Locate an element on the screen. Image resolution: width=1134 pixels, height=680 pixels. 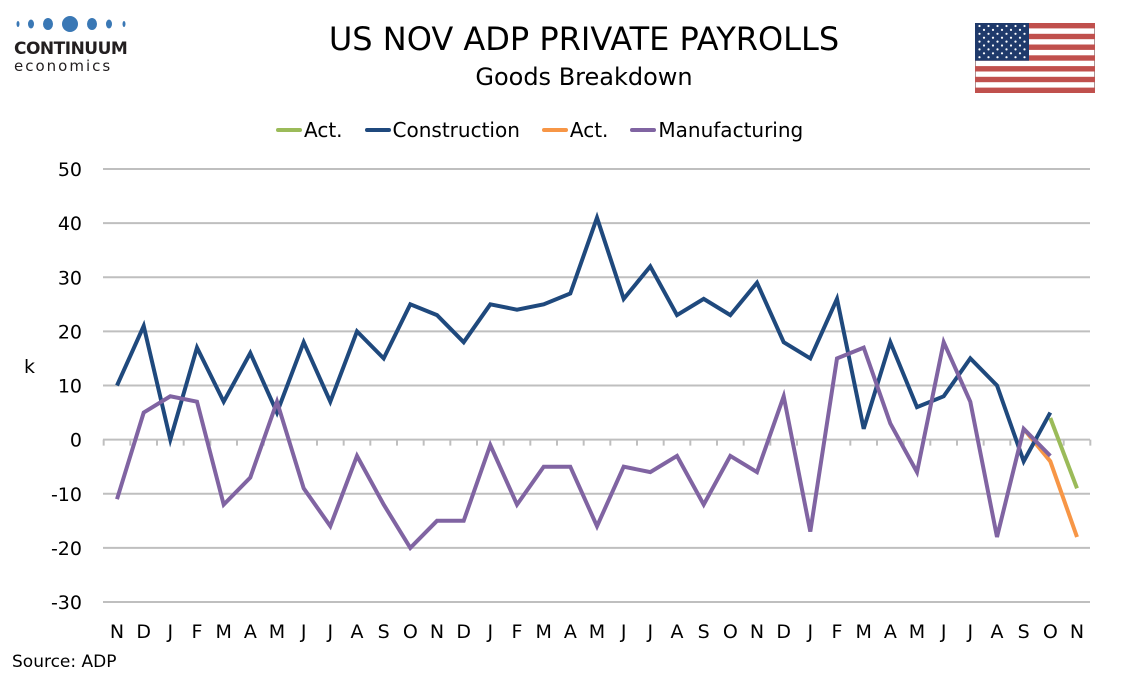
legend-label: Manufacturing is located at coordinates (731, 130).